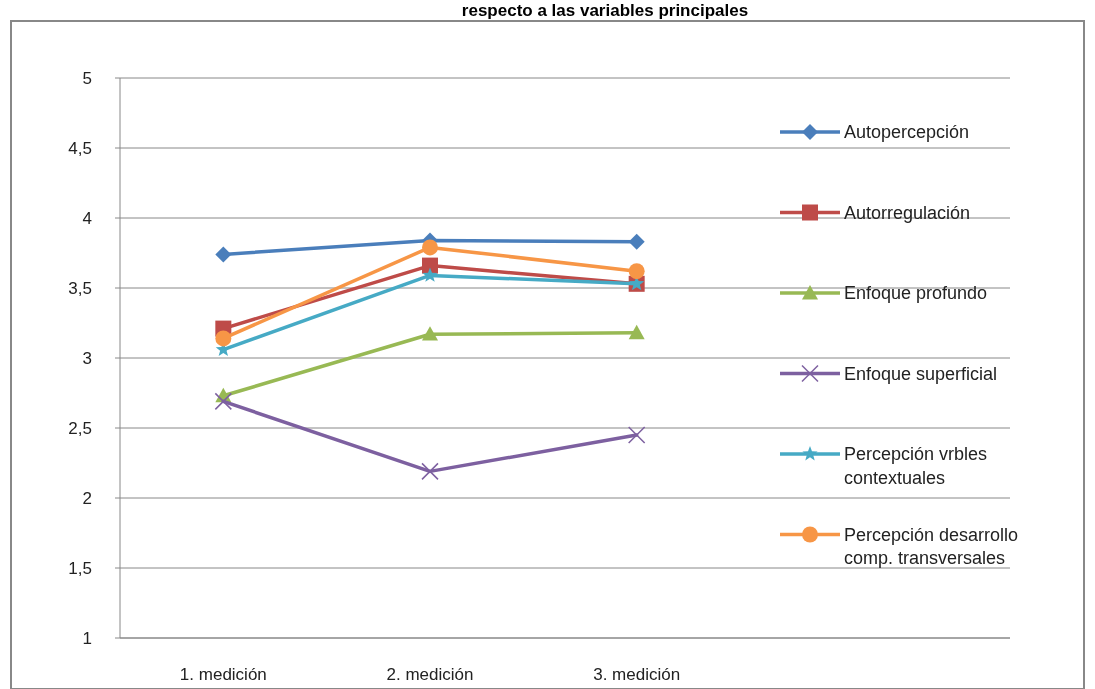 This screenshot has height=689, width=1095. I want to click on x-tick-label: 1. medición, so click(223, 674).